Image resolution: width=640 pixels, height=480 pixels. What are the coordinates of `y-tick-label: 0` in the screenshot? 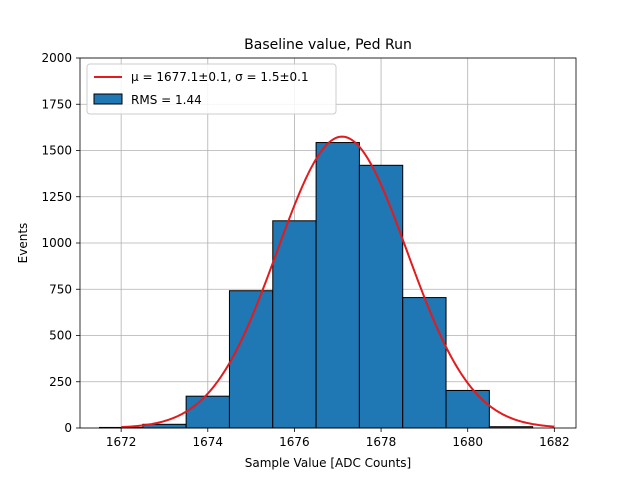 It's located at (68, 428).